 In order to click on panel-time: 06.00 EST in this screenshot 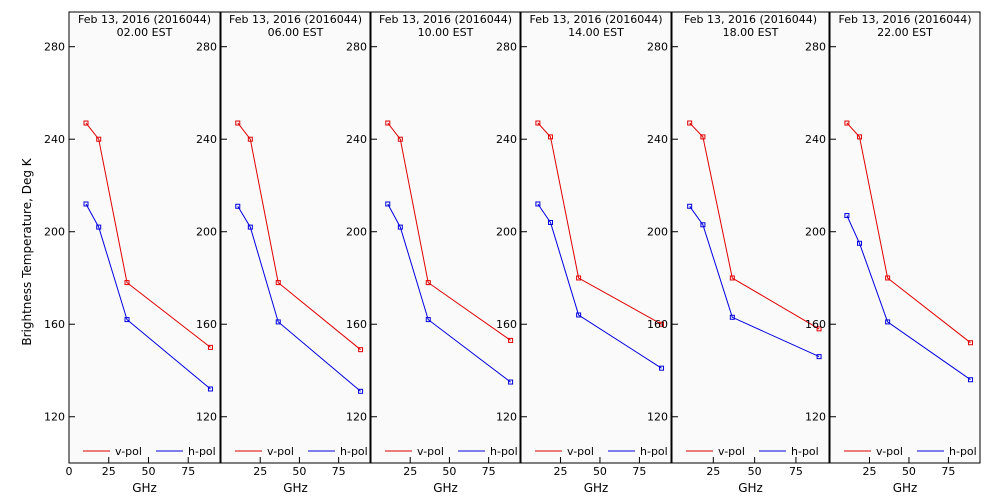, I will do `click(296, 32)`.